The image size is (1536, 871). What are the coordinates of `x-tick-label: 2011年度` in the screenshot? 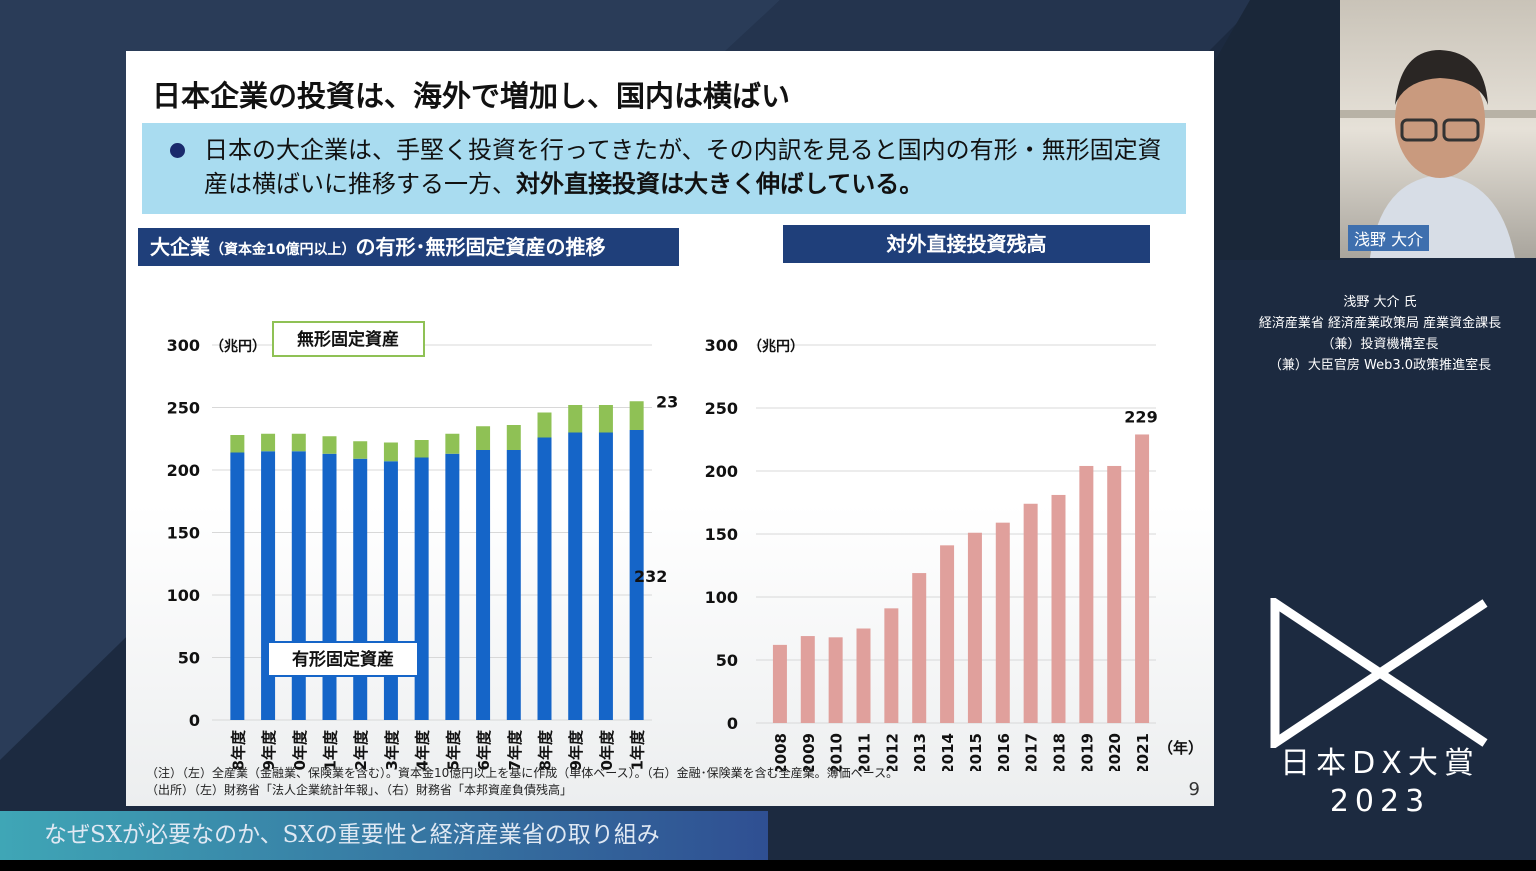 It's located at (331, 750).